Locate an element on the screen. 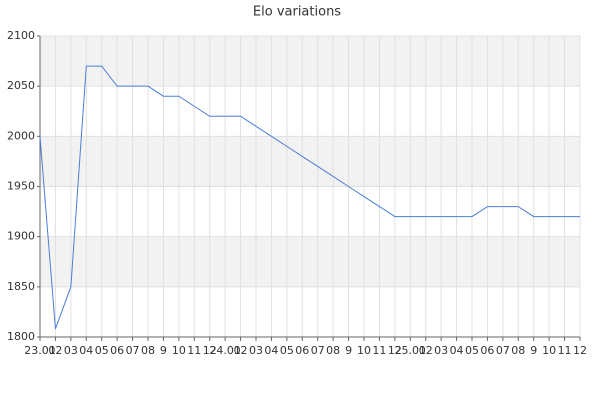  y-tick-label: 1900 is located at coordinates (21, 236).